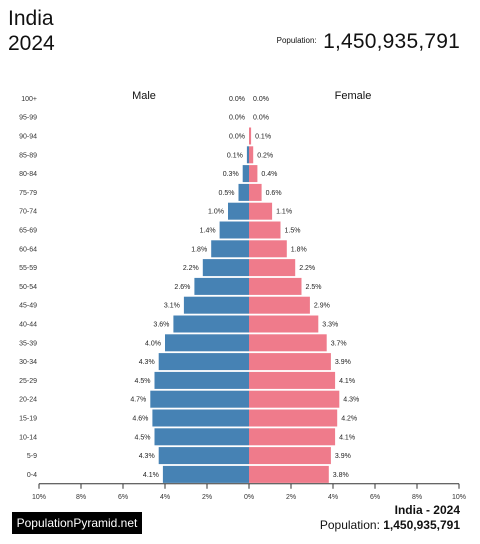 This screenshot has height=544, width=480. I want to click on female-value-label: 3.8%, so click(341, 475).